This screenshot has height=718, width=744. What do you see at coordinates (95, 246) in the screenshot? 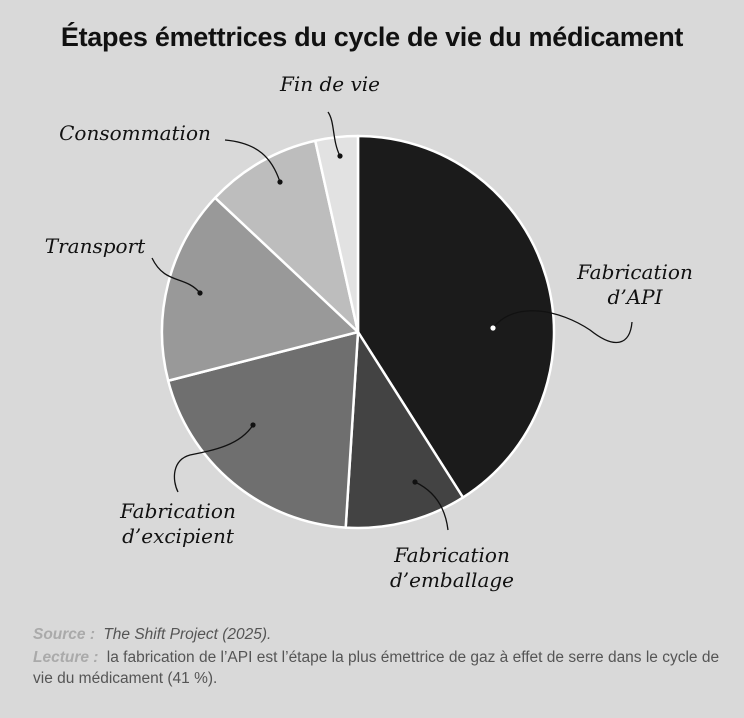
I see `label-transport: Transport` at bounding box center [95, 246].